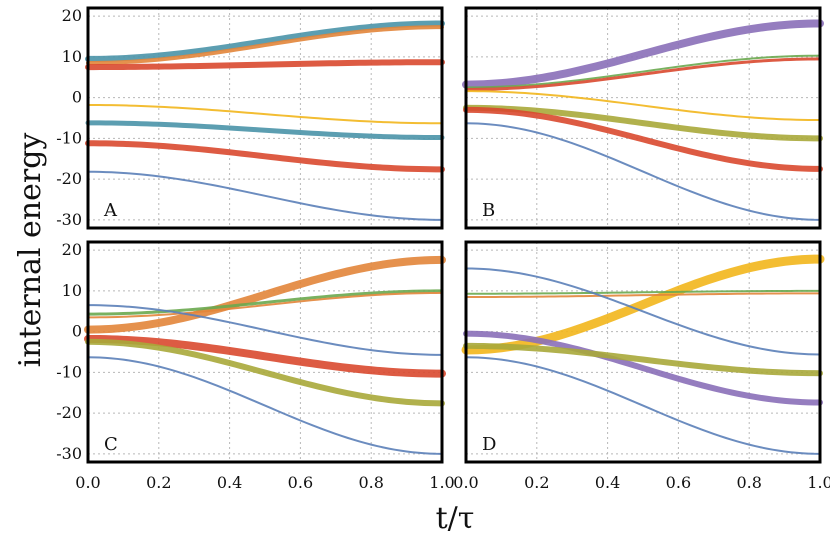  I want to click on panel-label: C, so click(111, 444).